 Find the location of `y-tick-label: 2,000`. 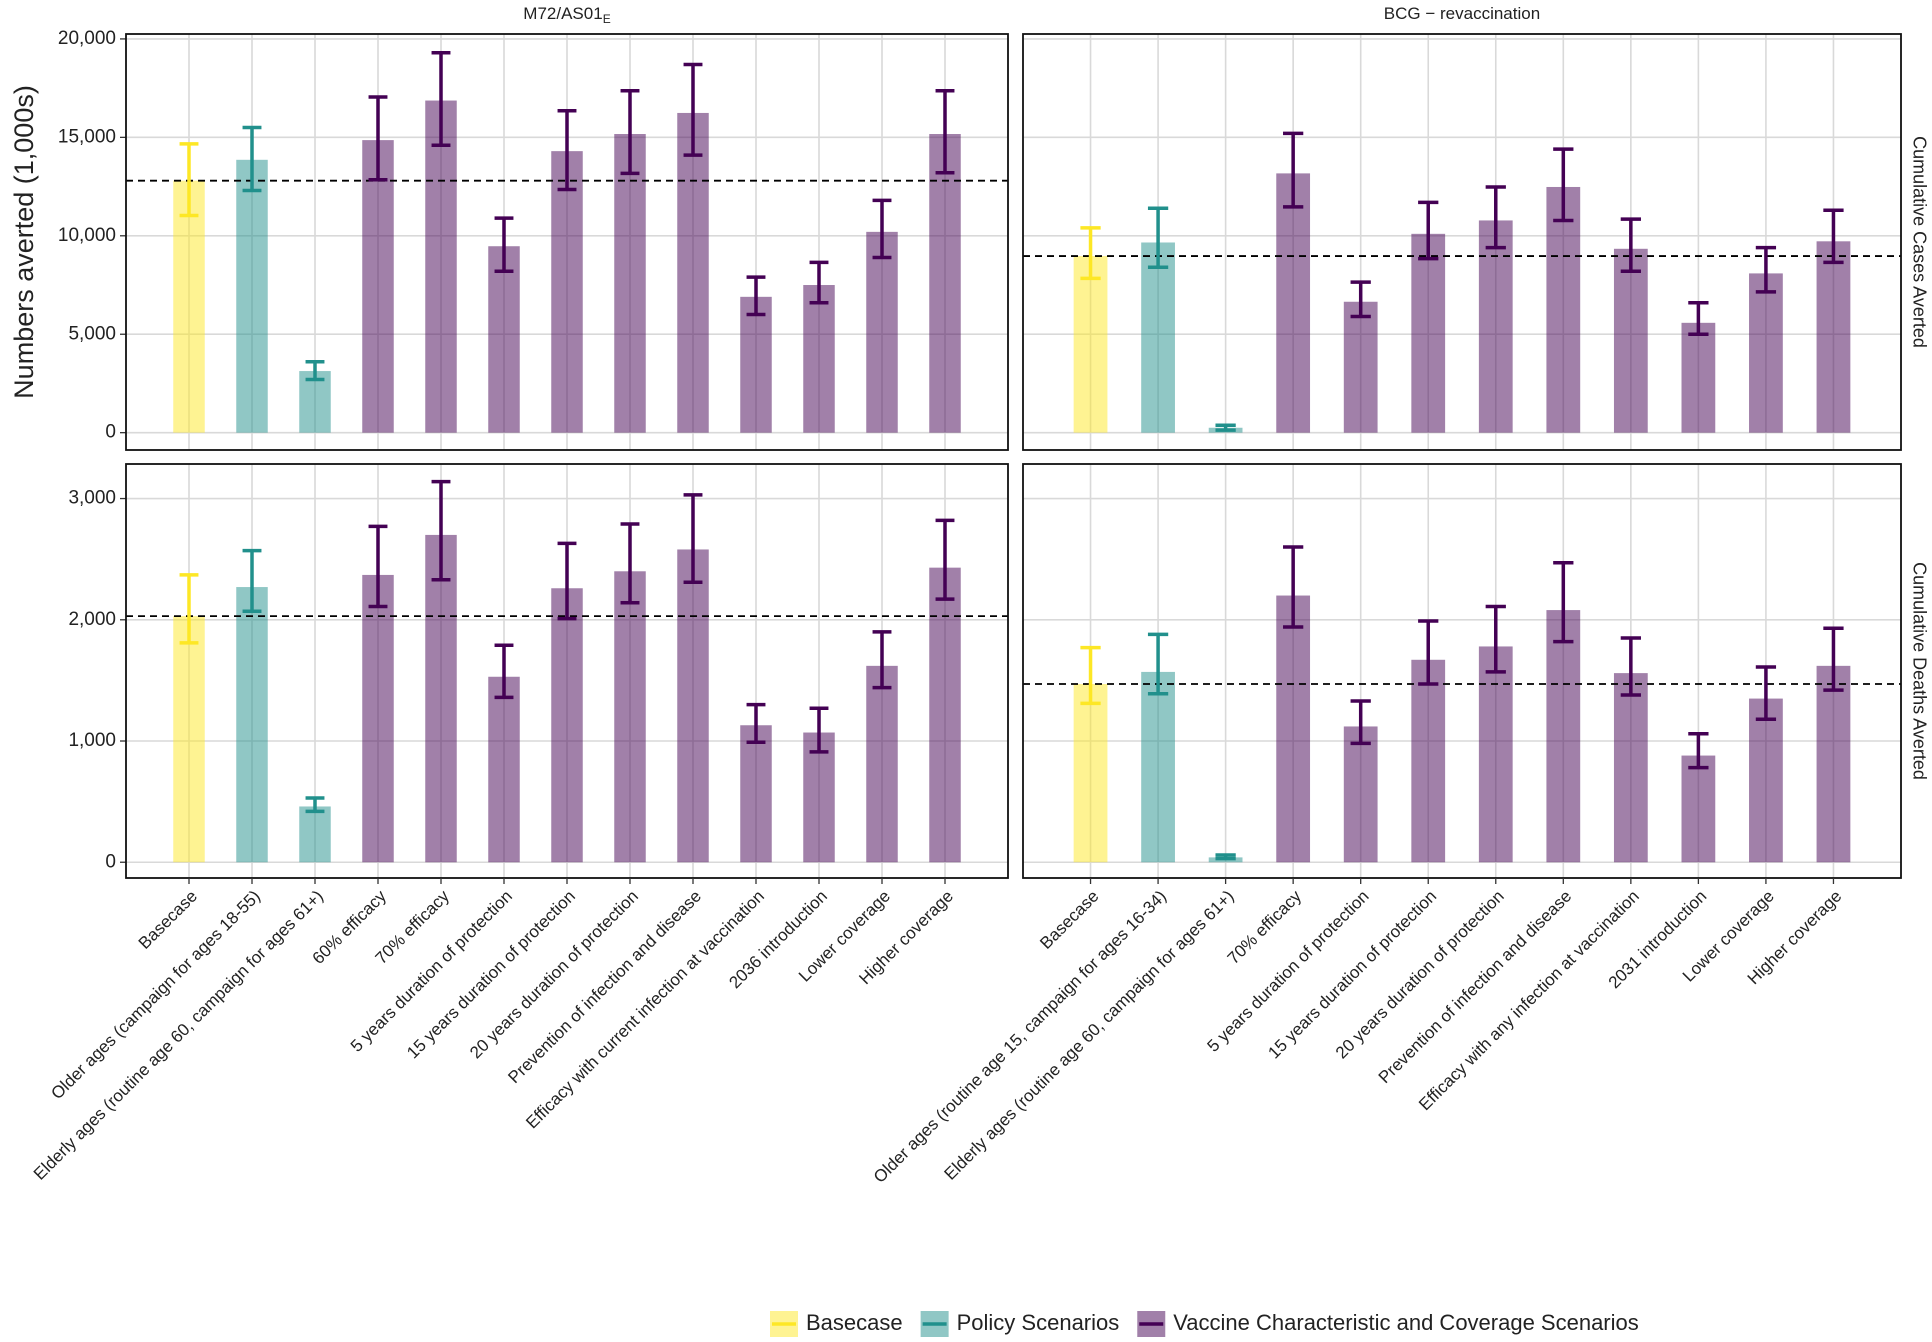

y-tick-label: 2,000 is located at coordinates (92, 619).